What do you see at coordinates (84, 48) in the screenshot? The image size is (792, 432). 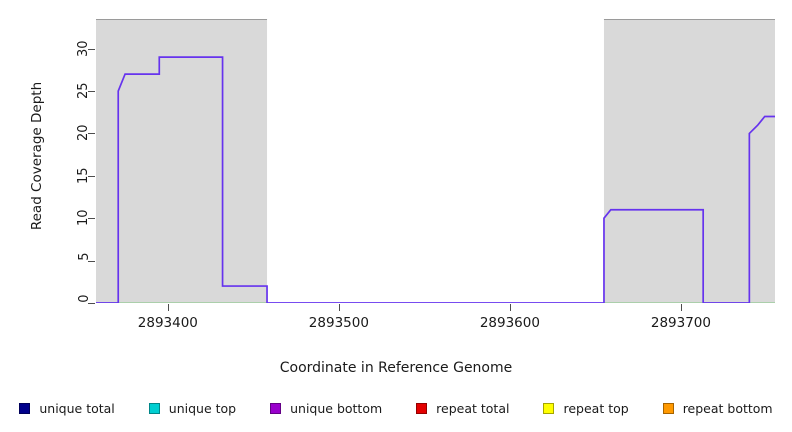 I see `y-tick-label: 30` at bounding box center [84, 48].